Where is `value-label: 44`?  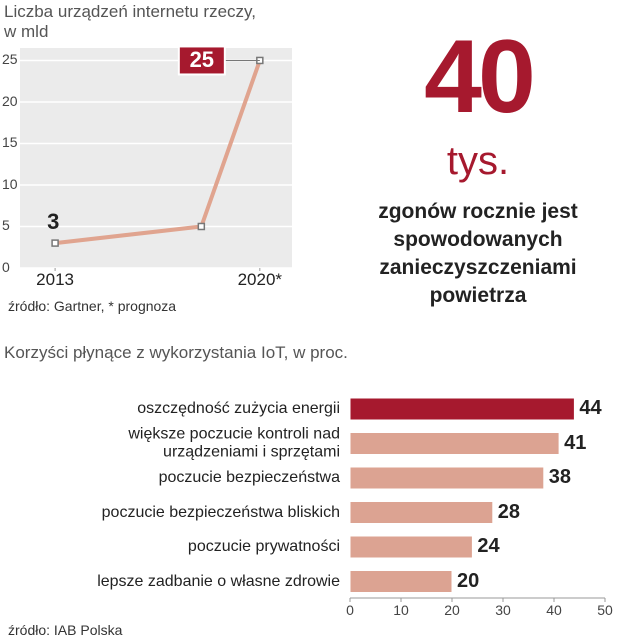
value-label: 44 is located at coordinates (590, 408).